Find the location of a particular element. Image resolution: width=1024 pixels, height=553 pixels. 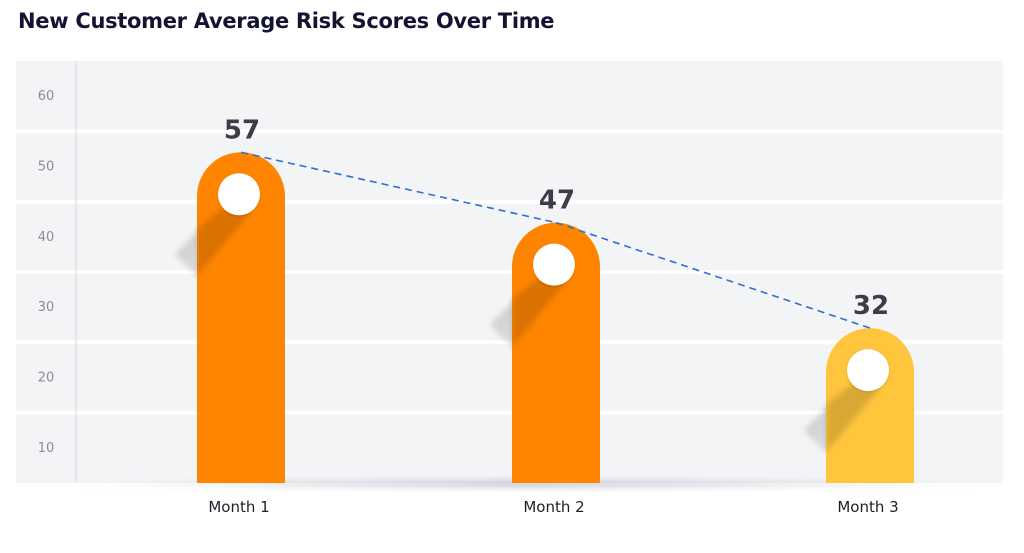

data-label: 57 is located at coordinates (242, 130).